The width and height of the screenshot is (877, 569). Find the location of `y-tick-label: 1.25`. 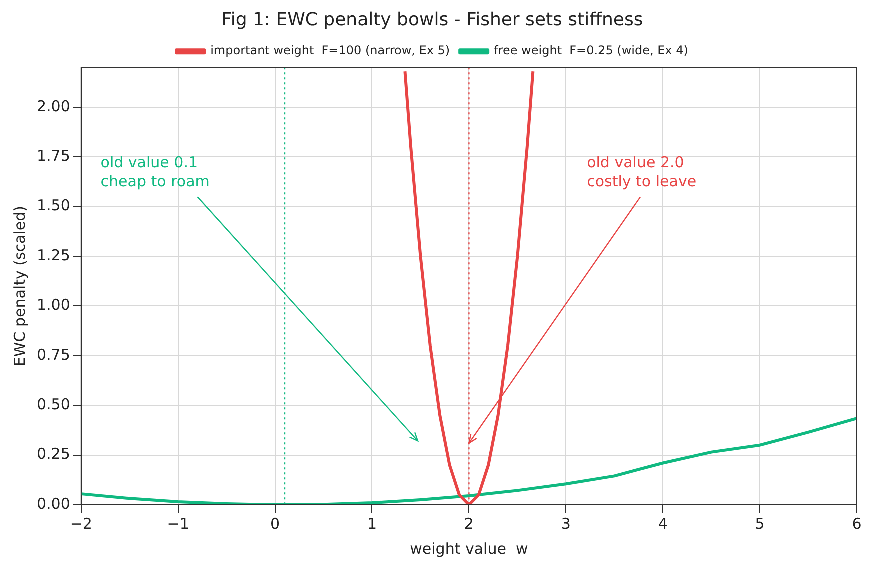

y-tick-label: 1.25 is located at coordinates (53, 255).